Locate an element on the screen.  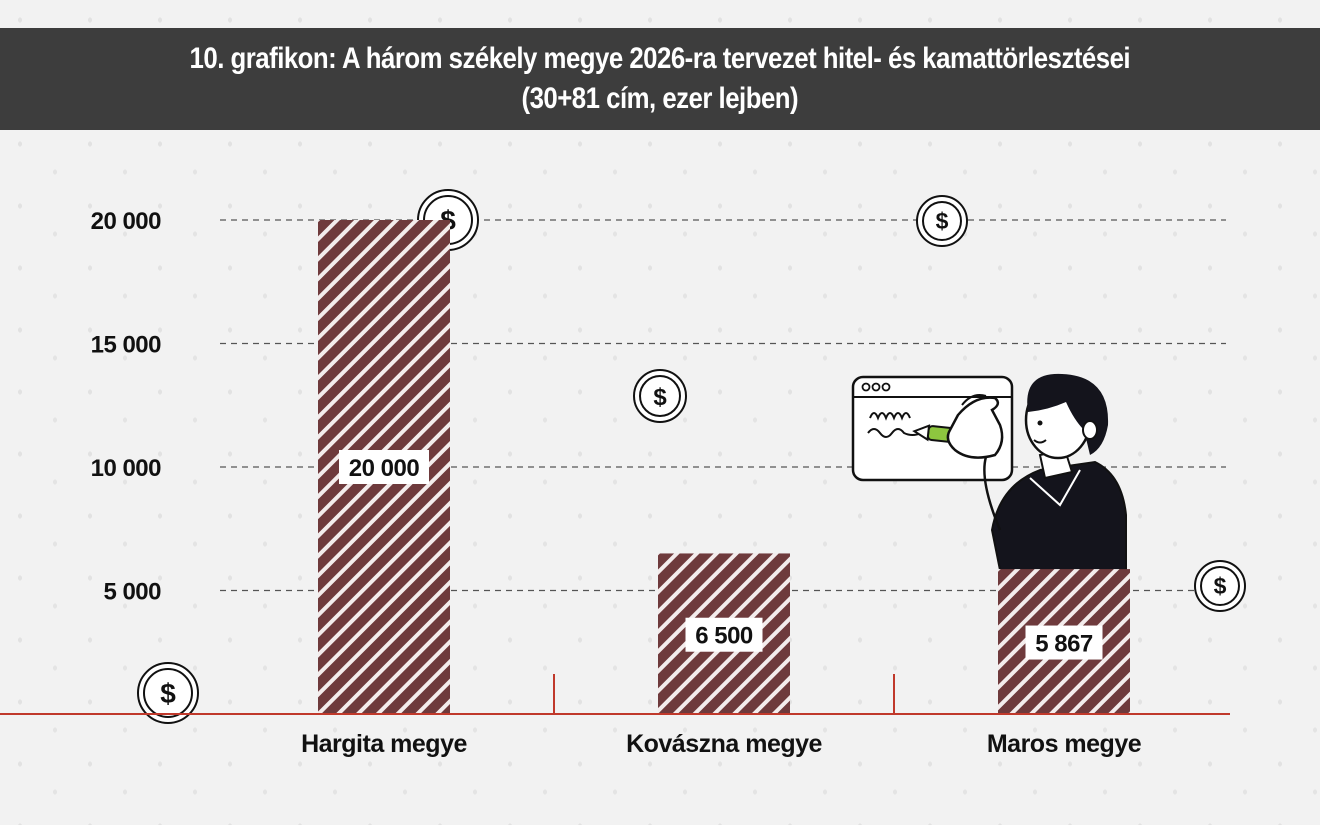
y-tick-label: 15 000 is located at coordinates (126, 345).